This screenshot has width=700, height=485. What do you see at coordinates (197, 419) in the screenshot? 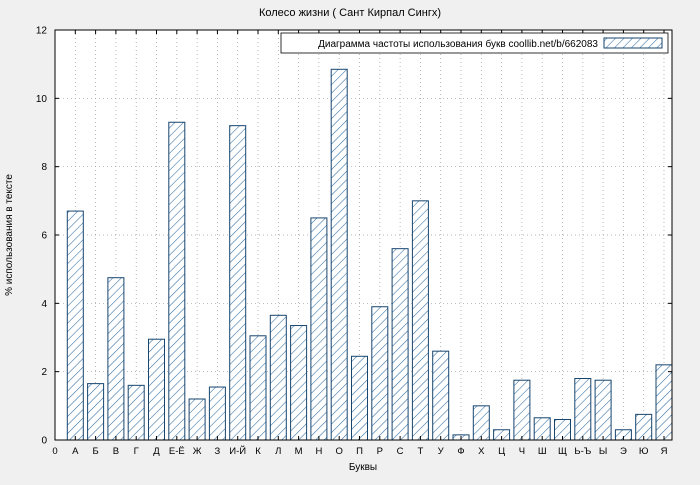
I see `bar-Ж` at bounding box center [197, 419].